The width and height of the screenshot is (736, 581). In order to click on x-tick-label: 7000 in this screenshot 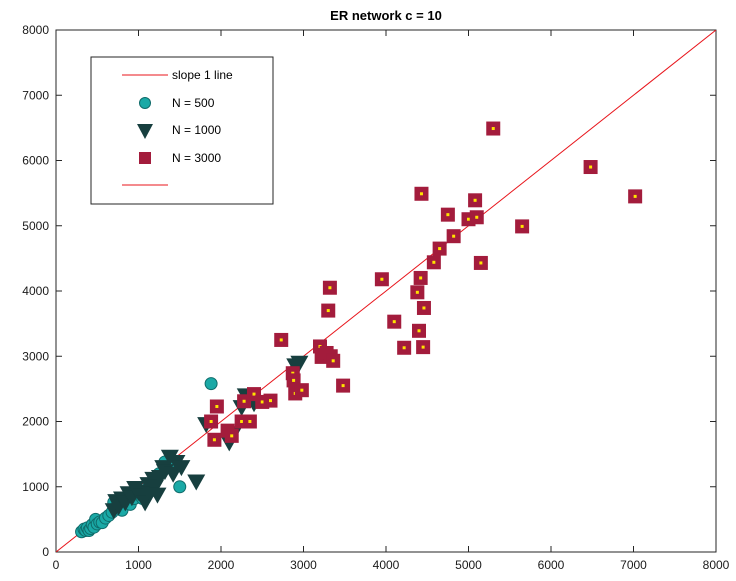, I will do `click(633, 565)`.